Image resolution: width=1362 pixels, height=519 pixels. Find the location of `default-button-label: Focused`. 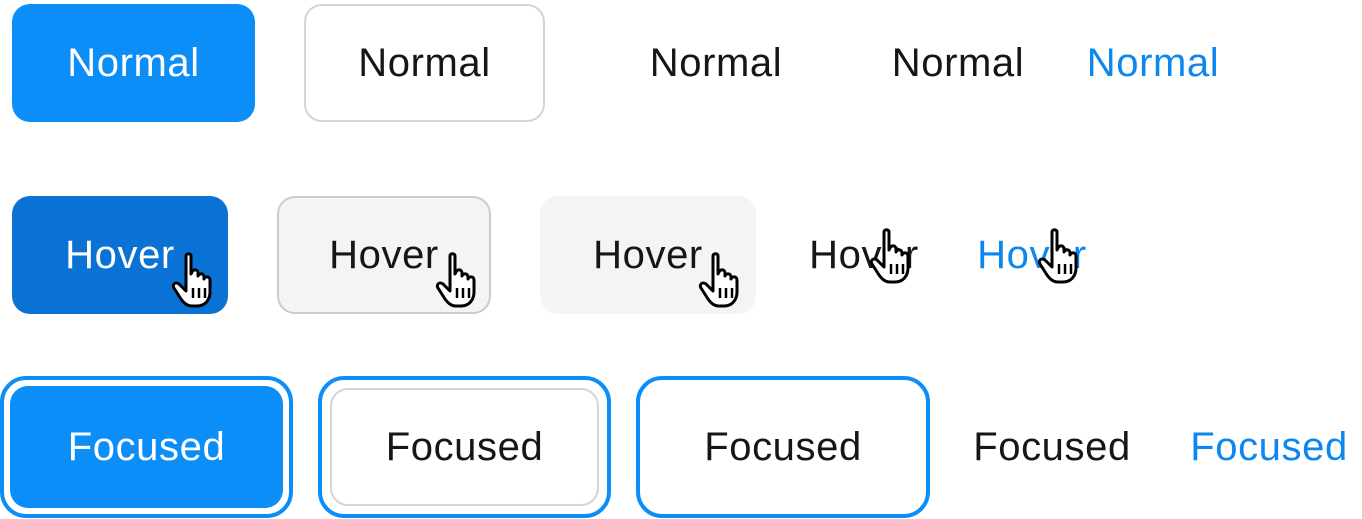

default-button-label: Focused is located at coordinates (464, 446).